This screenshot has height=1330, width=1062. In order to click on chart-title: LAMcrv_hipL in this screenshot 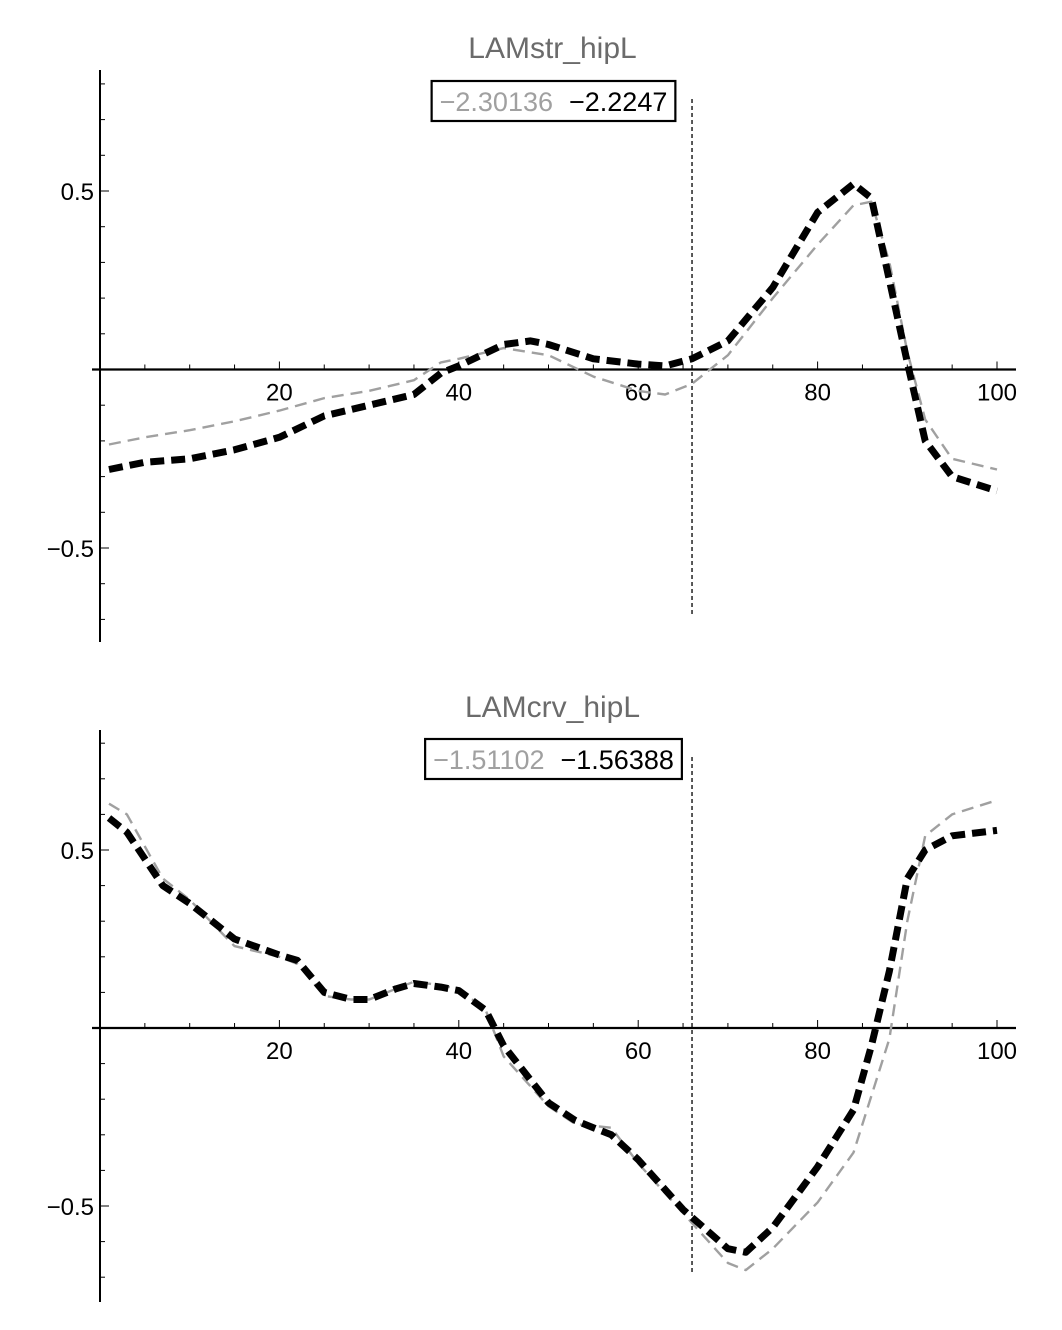, I will do `click(552, 707)`.